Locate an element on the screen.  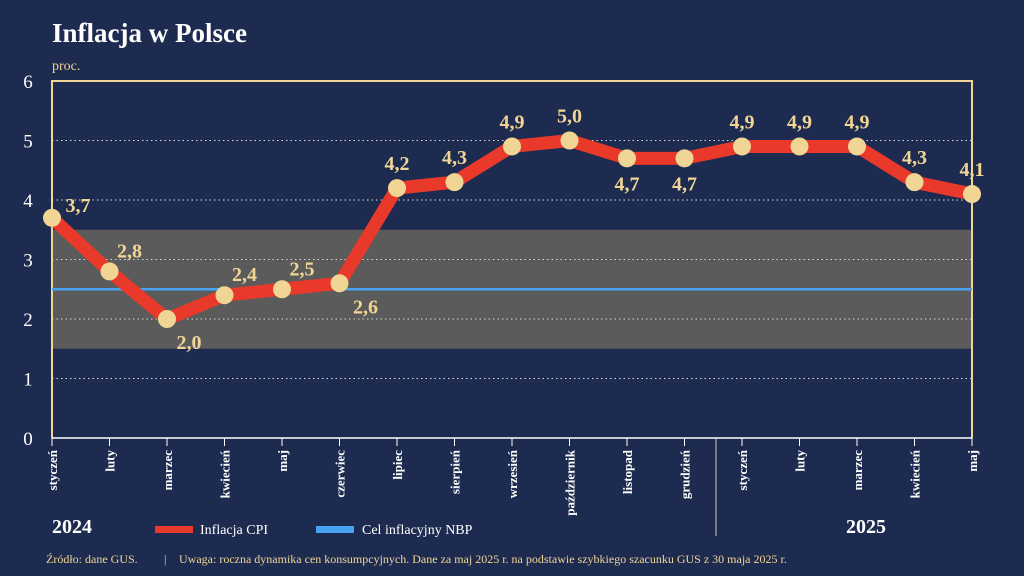
x-tick-label: wrzesień is located at coordinates (512, 473).